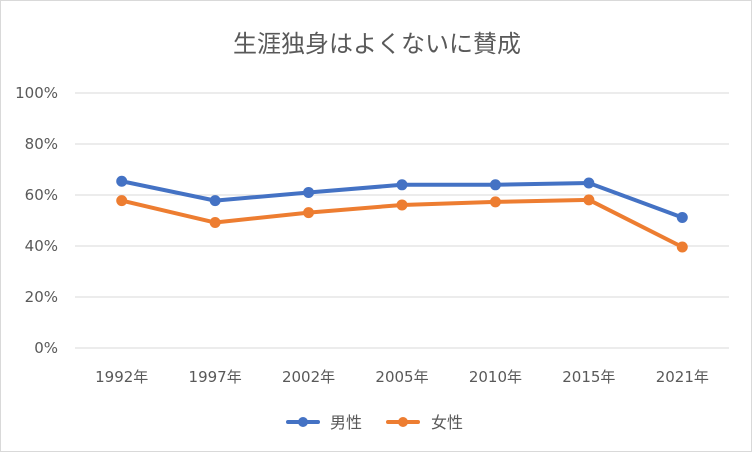 This screenshot has height=453, width=752. I want to click on y-tick-label-5: 100%, so click(36, 93).